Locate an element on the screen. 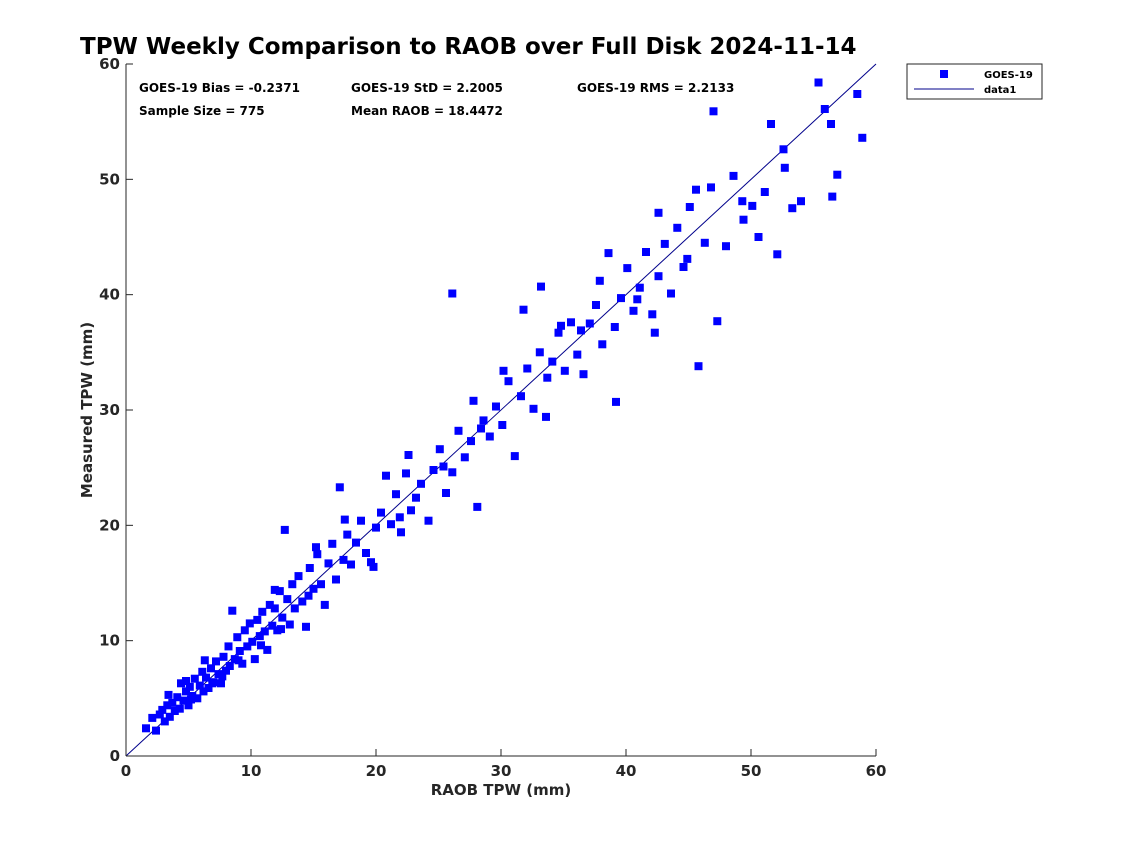  y-tick-label: 20 is located at coordinates (109, 525).